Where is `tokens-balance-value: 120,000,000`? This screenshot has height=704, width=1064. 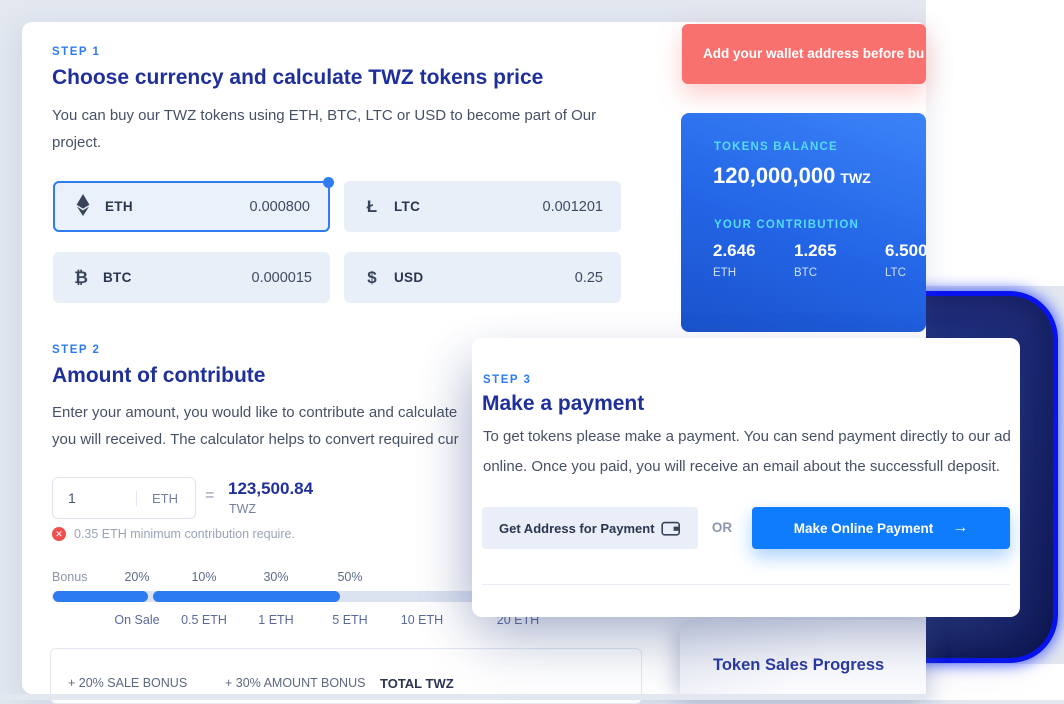 tokens-balance-value: 120,000,000 is located at coordinates (774, 175).